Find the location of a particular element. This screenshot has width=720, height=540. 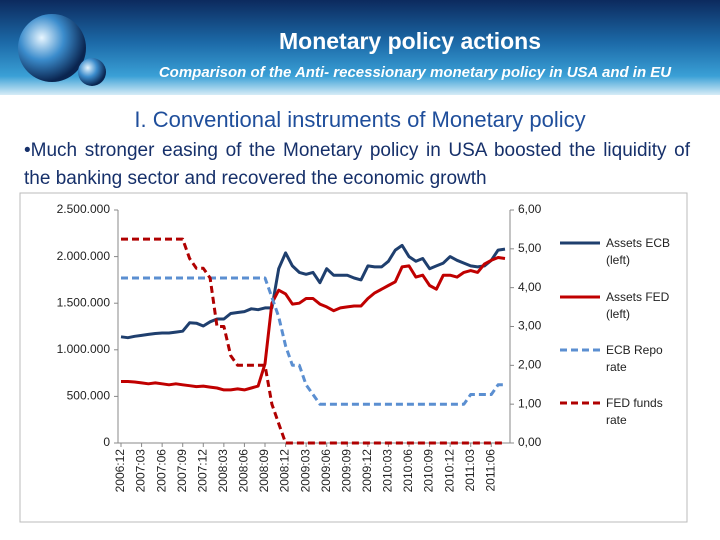

x-tick-label: 2007:12 is located at coordinates (202, 471).